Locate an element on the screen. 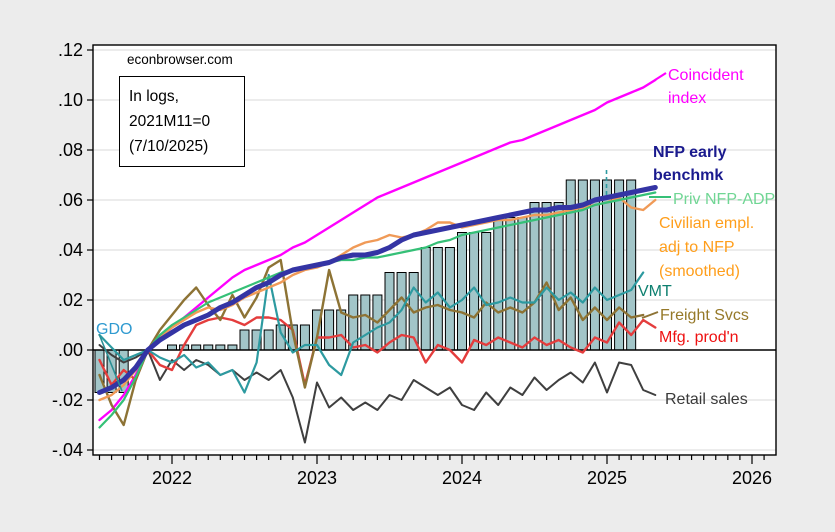 The image size is (835, 532). series-label-priv-nfp-adp: Priv NFP-ADP is located at coordinates (724, 199).